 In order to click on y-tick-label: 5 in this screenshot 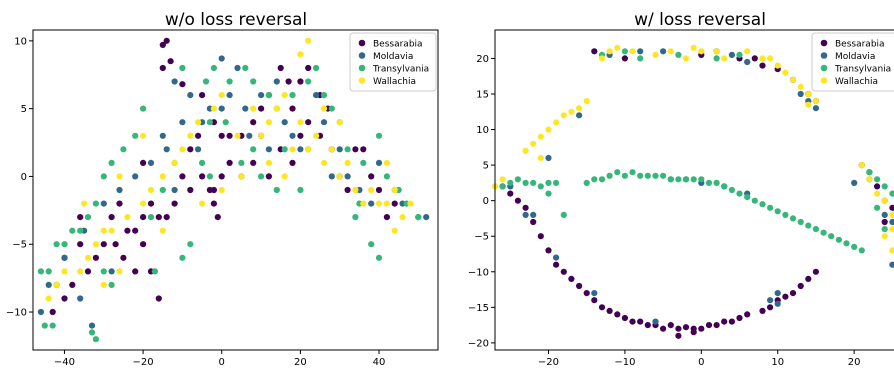, I will do `click(24, 109)`.